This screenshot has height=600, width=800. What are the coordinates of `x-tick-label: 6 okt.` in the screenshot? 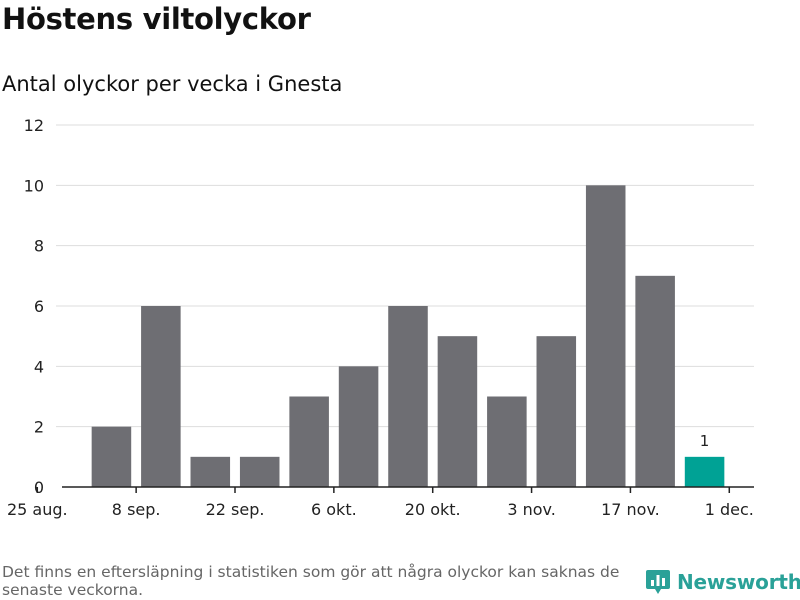 It's located at (334, 509).